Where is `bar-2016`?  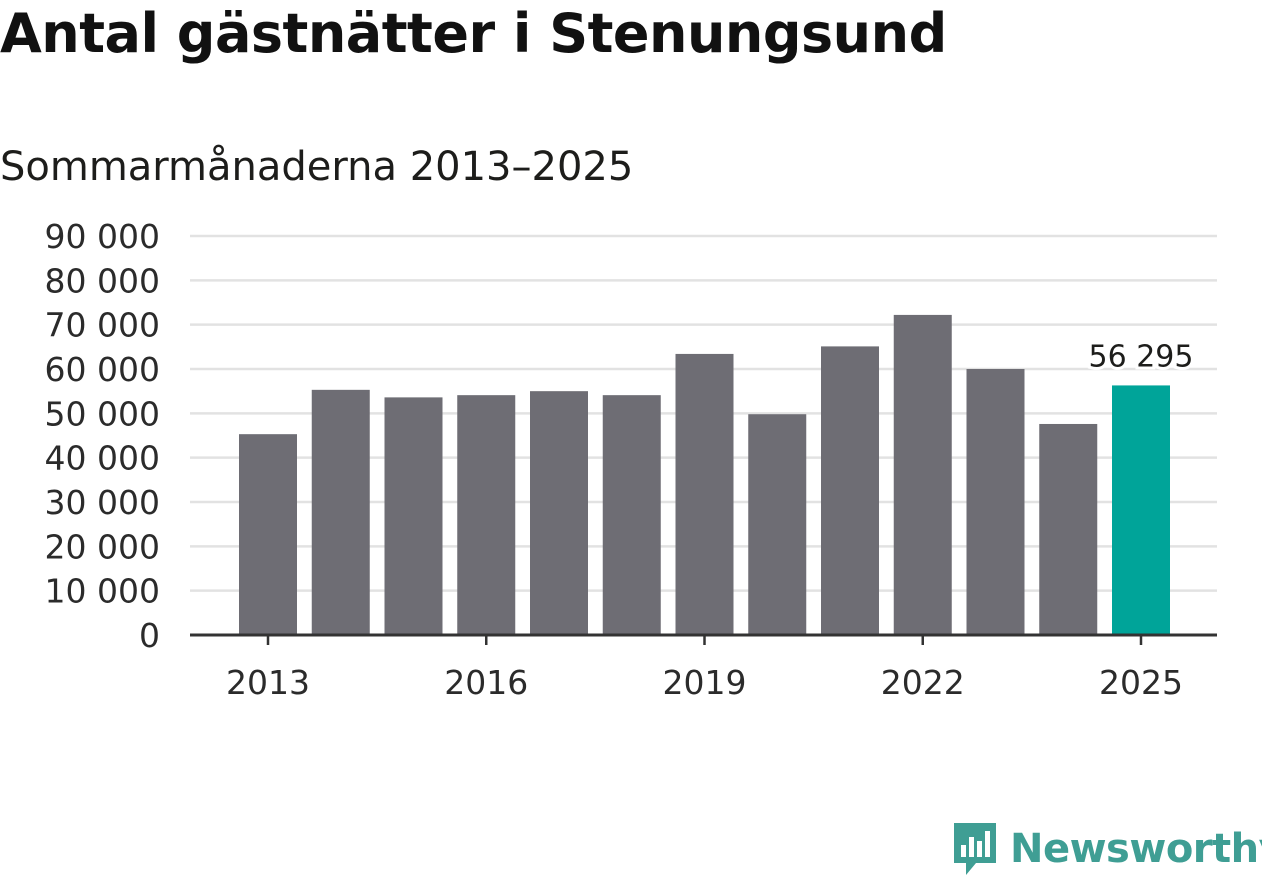 bar-2016 is located at coordinates (486, 515).